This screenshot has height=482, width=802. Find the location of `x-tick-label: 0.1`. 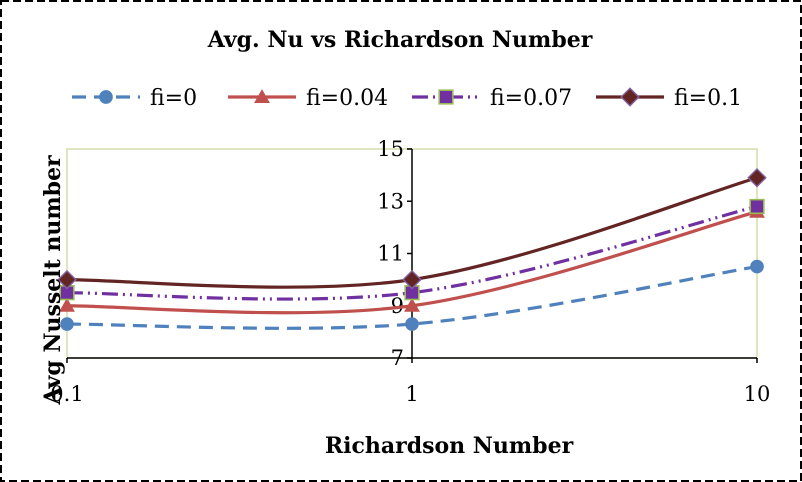

x-tick-label: 0.1 is located at coordinates (66, 394).